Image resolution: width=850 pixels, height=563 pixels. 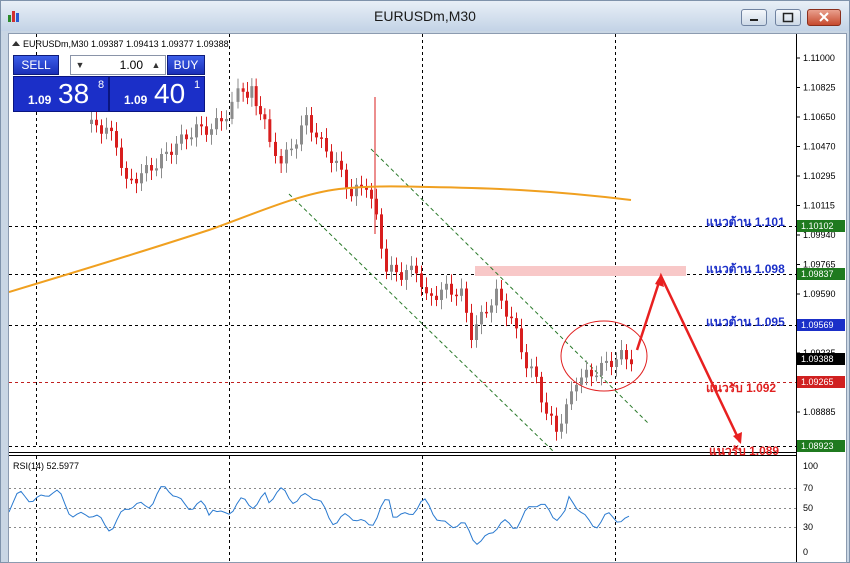 What do you see at coordinates (808, 488) in the screenshot?
I see `rsi-axis-tick-label: 70` at bounding box center [808, 488].